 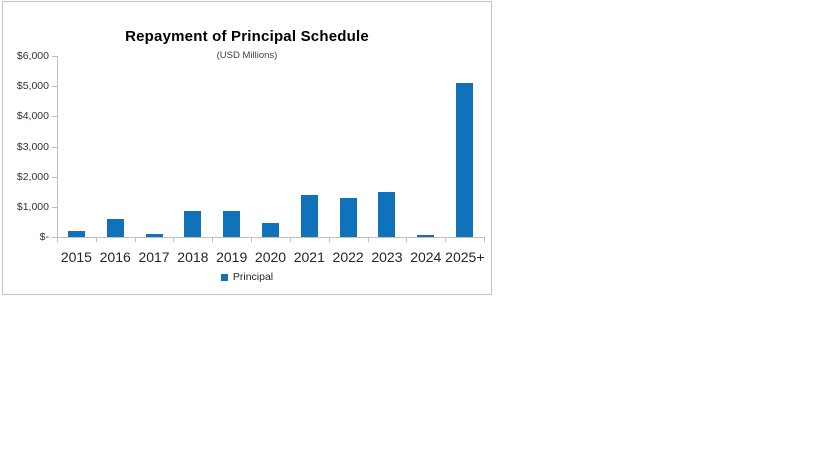 I want to click on bar-2019, so click(x=232, y=224).